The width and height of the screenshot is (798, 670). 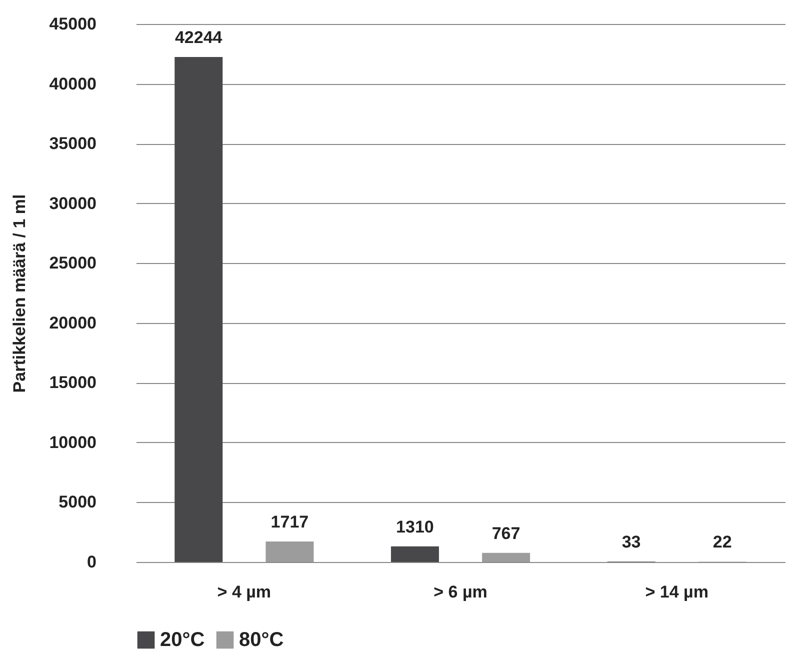 What do you see at coordinates (72, 203) in the screenshot?
I see `y-tick-label: 30000` at bounding box center [72, 203].